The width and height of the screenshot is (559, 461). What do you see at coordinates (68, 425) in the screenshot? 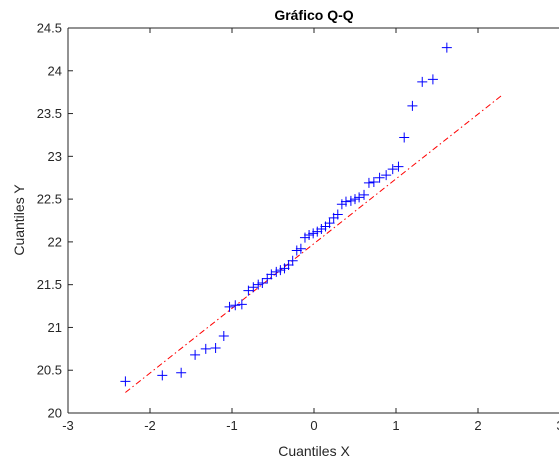
I see `x-tick-label: -3` at bounding box center [68, 425].